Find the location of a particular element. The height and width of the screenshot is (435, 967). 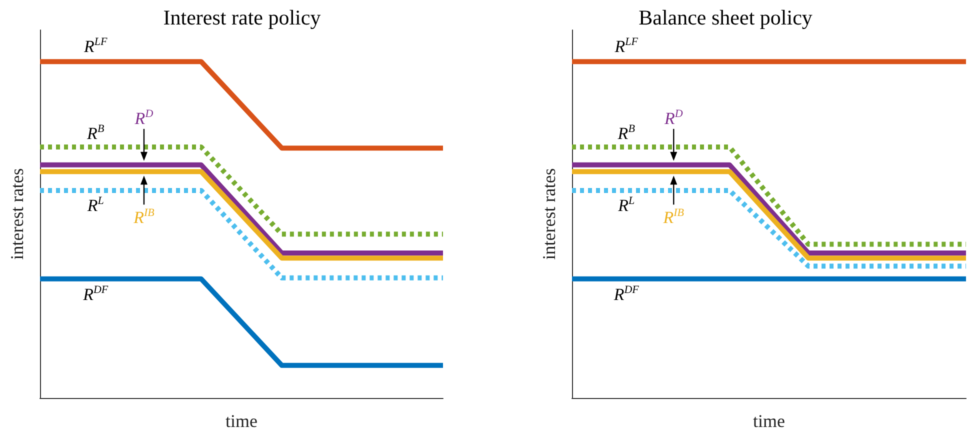

chart-title: Interest rate policy is located at coordinates (242, 18).